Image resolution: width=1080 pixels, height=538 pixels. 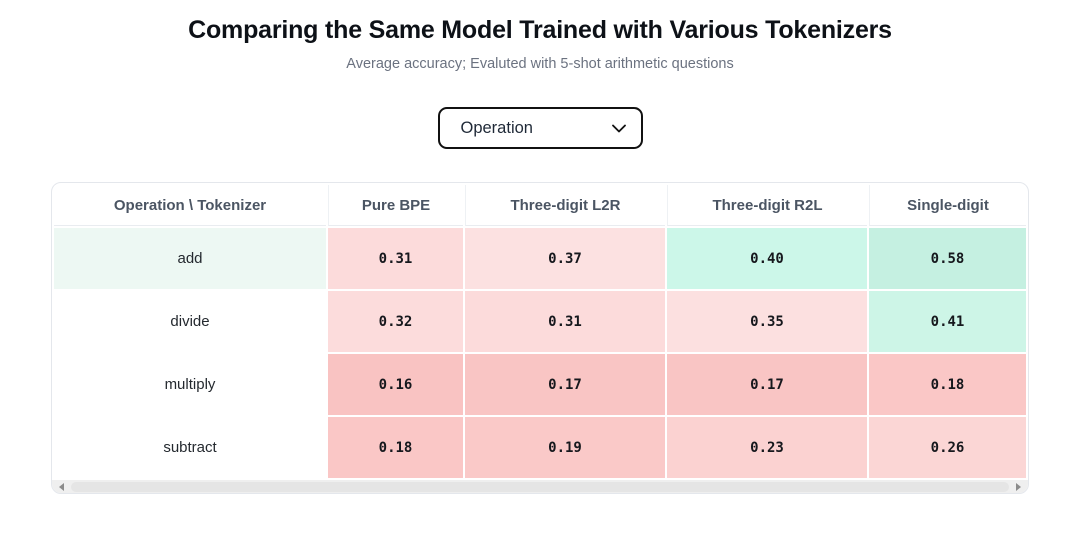 I want to click on cell-subtract-pure-bpe: 0.18, so click(x=395, y=447).